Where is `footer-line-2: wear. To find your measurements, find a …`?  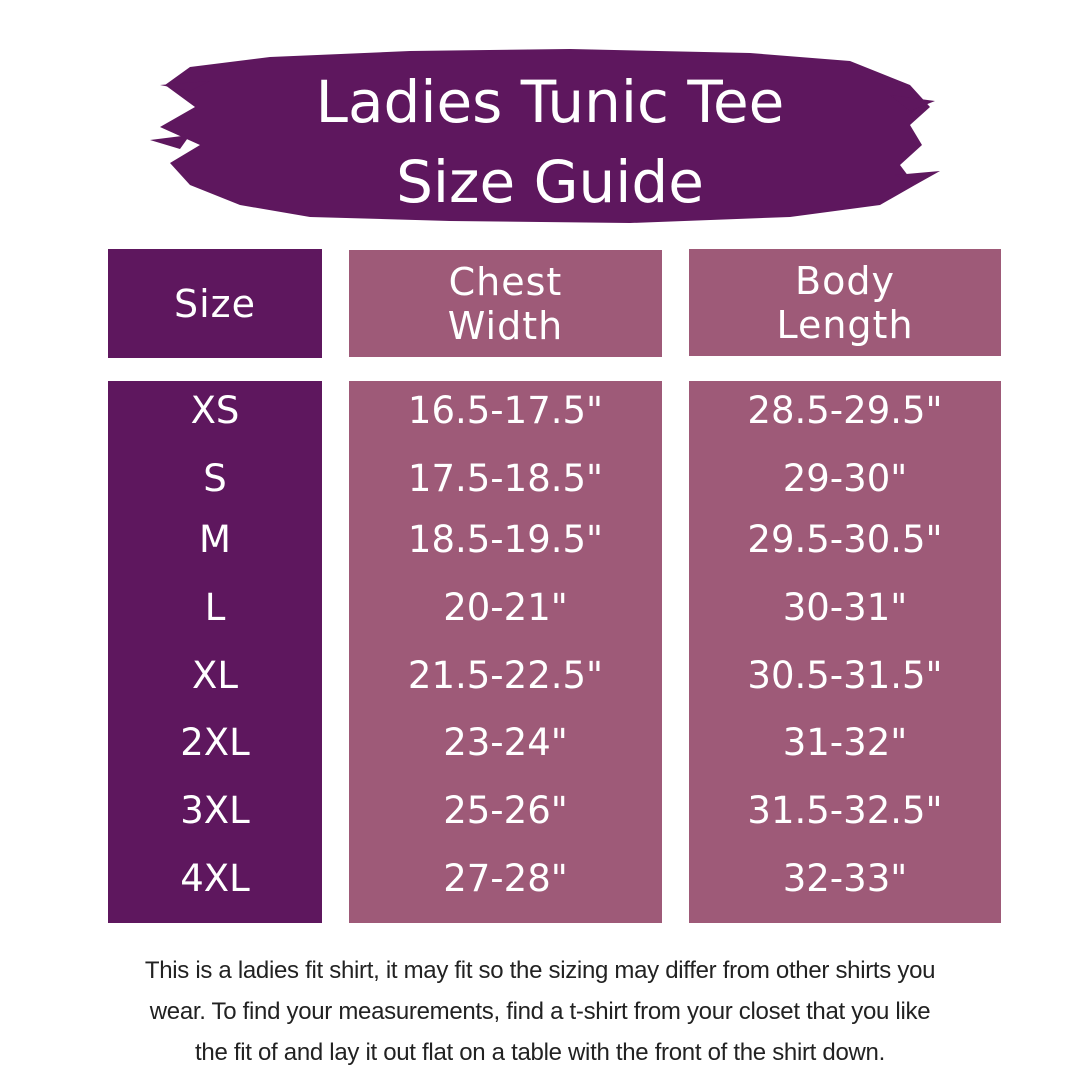
footer-line-2: wear. To find your measurements, find a … is located at coordinates (540, 1011).